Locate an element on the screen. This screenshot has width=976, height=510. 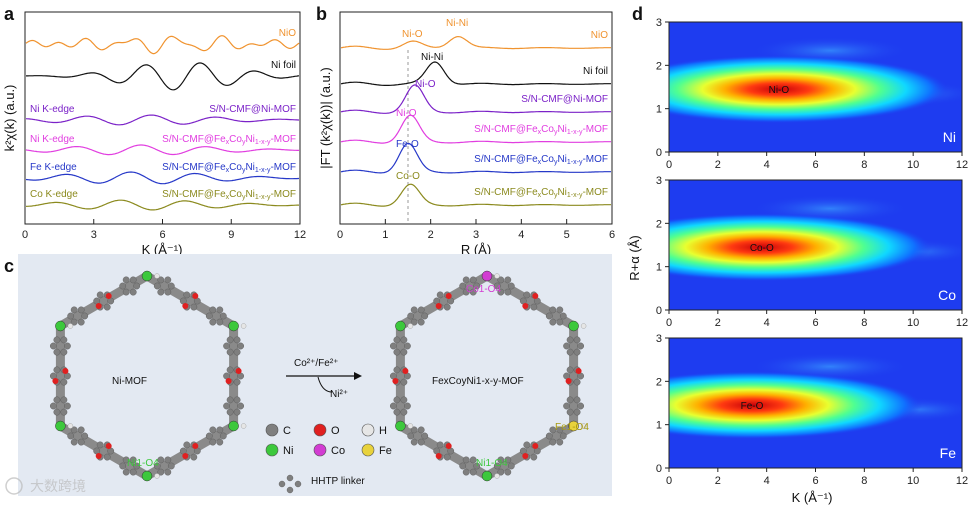
panel-a-xlabel: K (Å⁻¹) is located at coordinates (162, 249).